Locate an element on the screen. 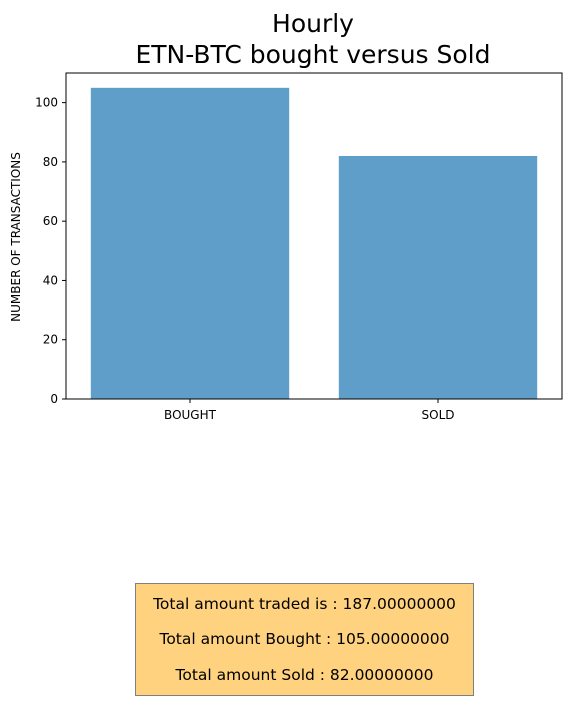  y-tick-label: 40 is located at coordinates (50, 280).